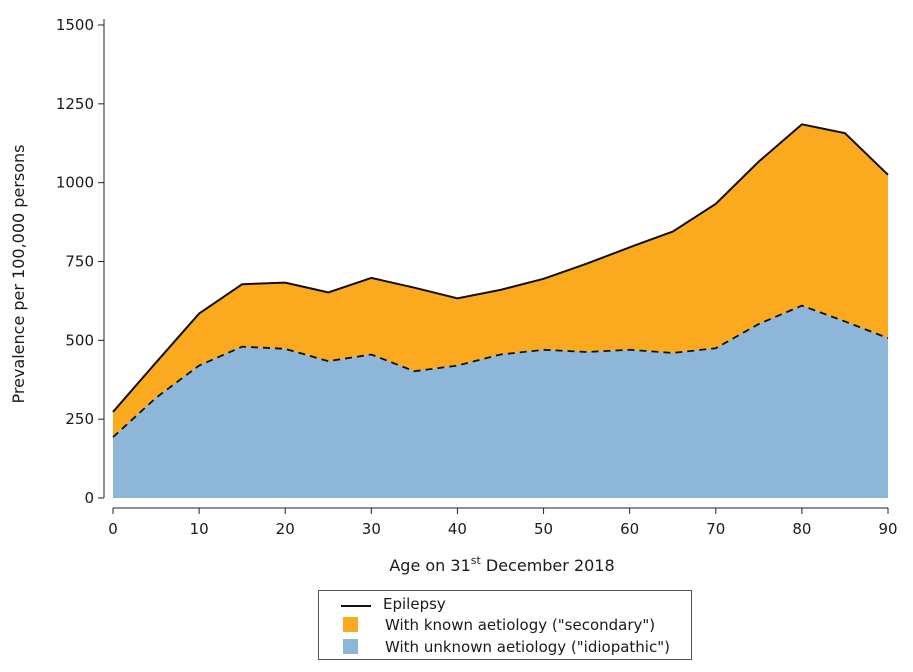 The height and width of the screenshot is (672, 913). Describe the element at coordinates (113, 529) in the screenshot. I see `x-tick-label: 0` at that location.